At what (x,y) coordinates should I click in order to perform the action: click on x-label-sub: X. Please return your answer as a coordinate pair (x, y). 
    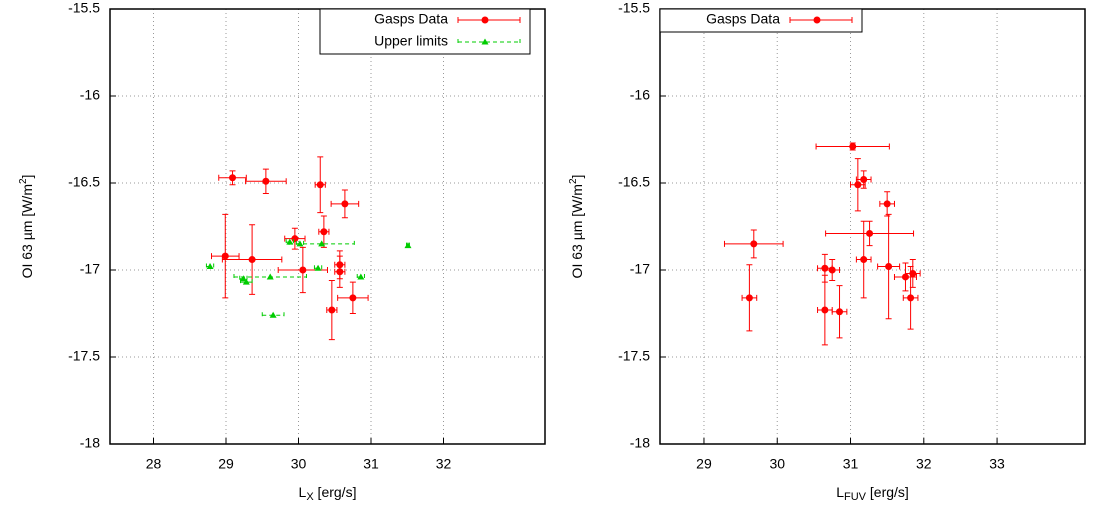
    Looking at the image, I should click on (310, 497).